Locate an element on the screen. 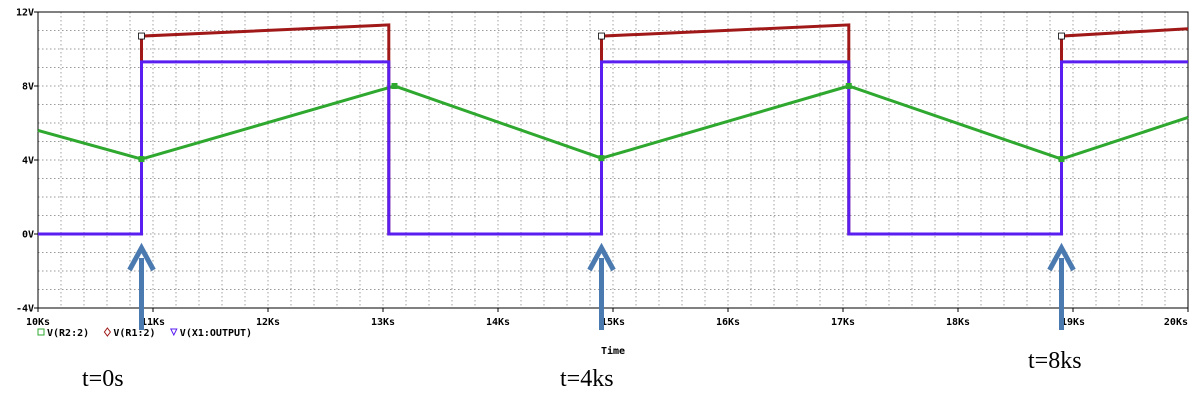 This screenshot has width=1191, height=400. legend-label: V(R1:2) is located at coordinates (134, 333).